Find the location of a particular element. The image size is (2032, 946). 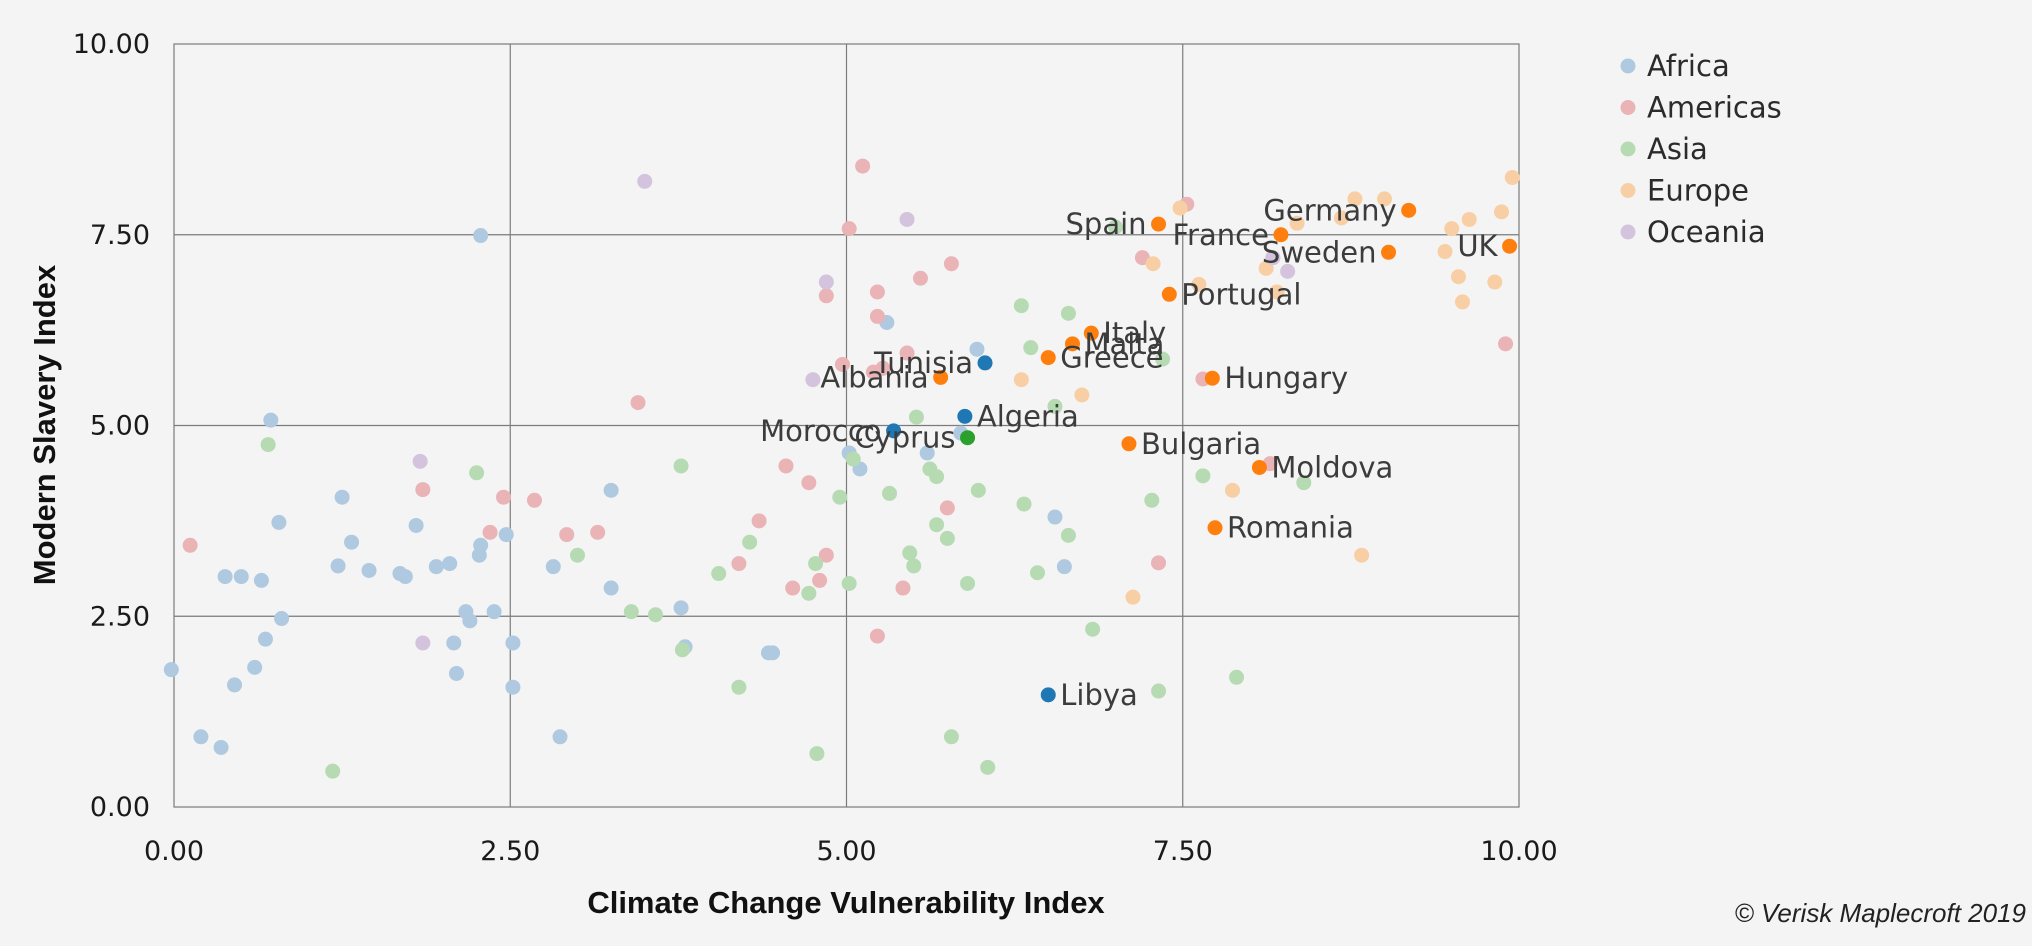

point-germany is located at coordinates (1409, 210).